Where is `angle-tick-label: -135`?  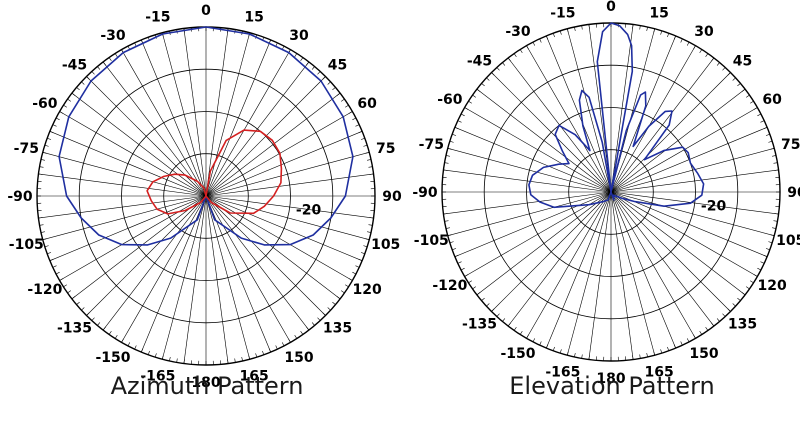 angle-tick-label: -135 is located at coordinates (74, 329).